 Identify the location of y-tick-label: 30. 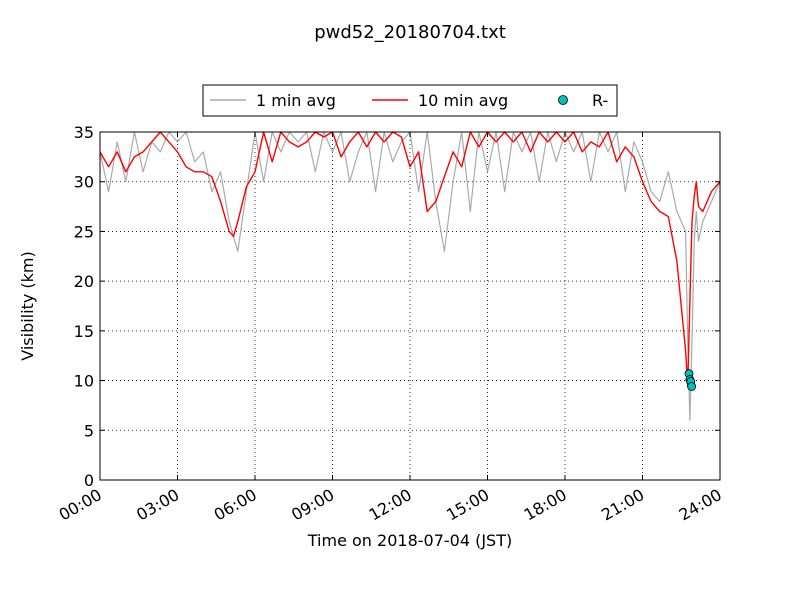
(84, 182).